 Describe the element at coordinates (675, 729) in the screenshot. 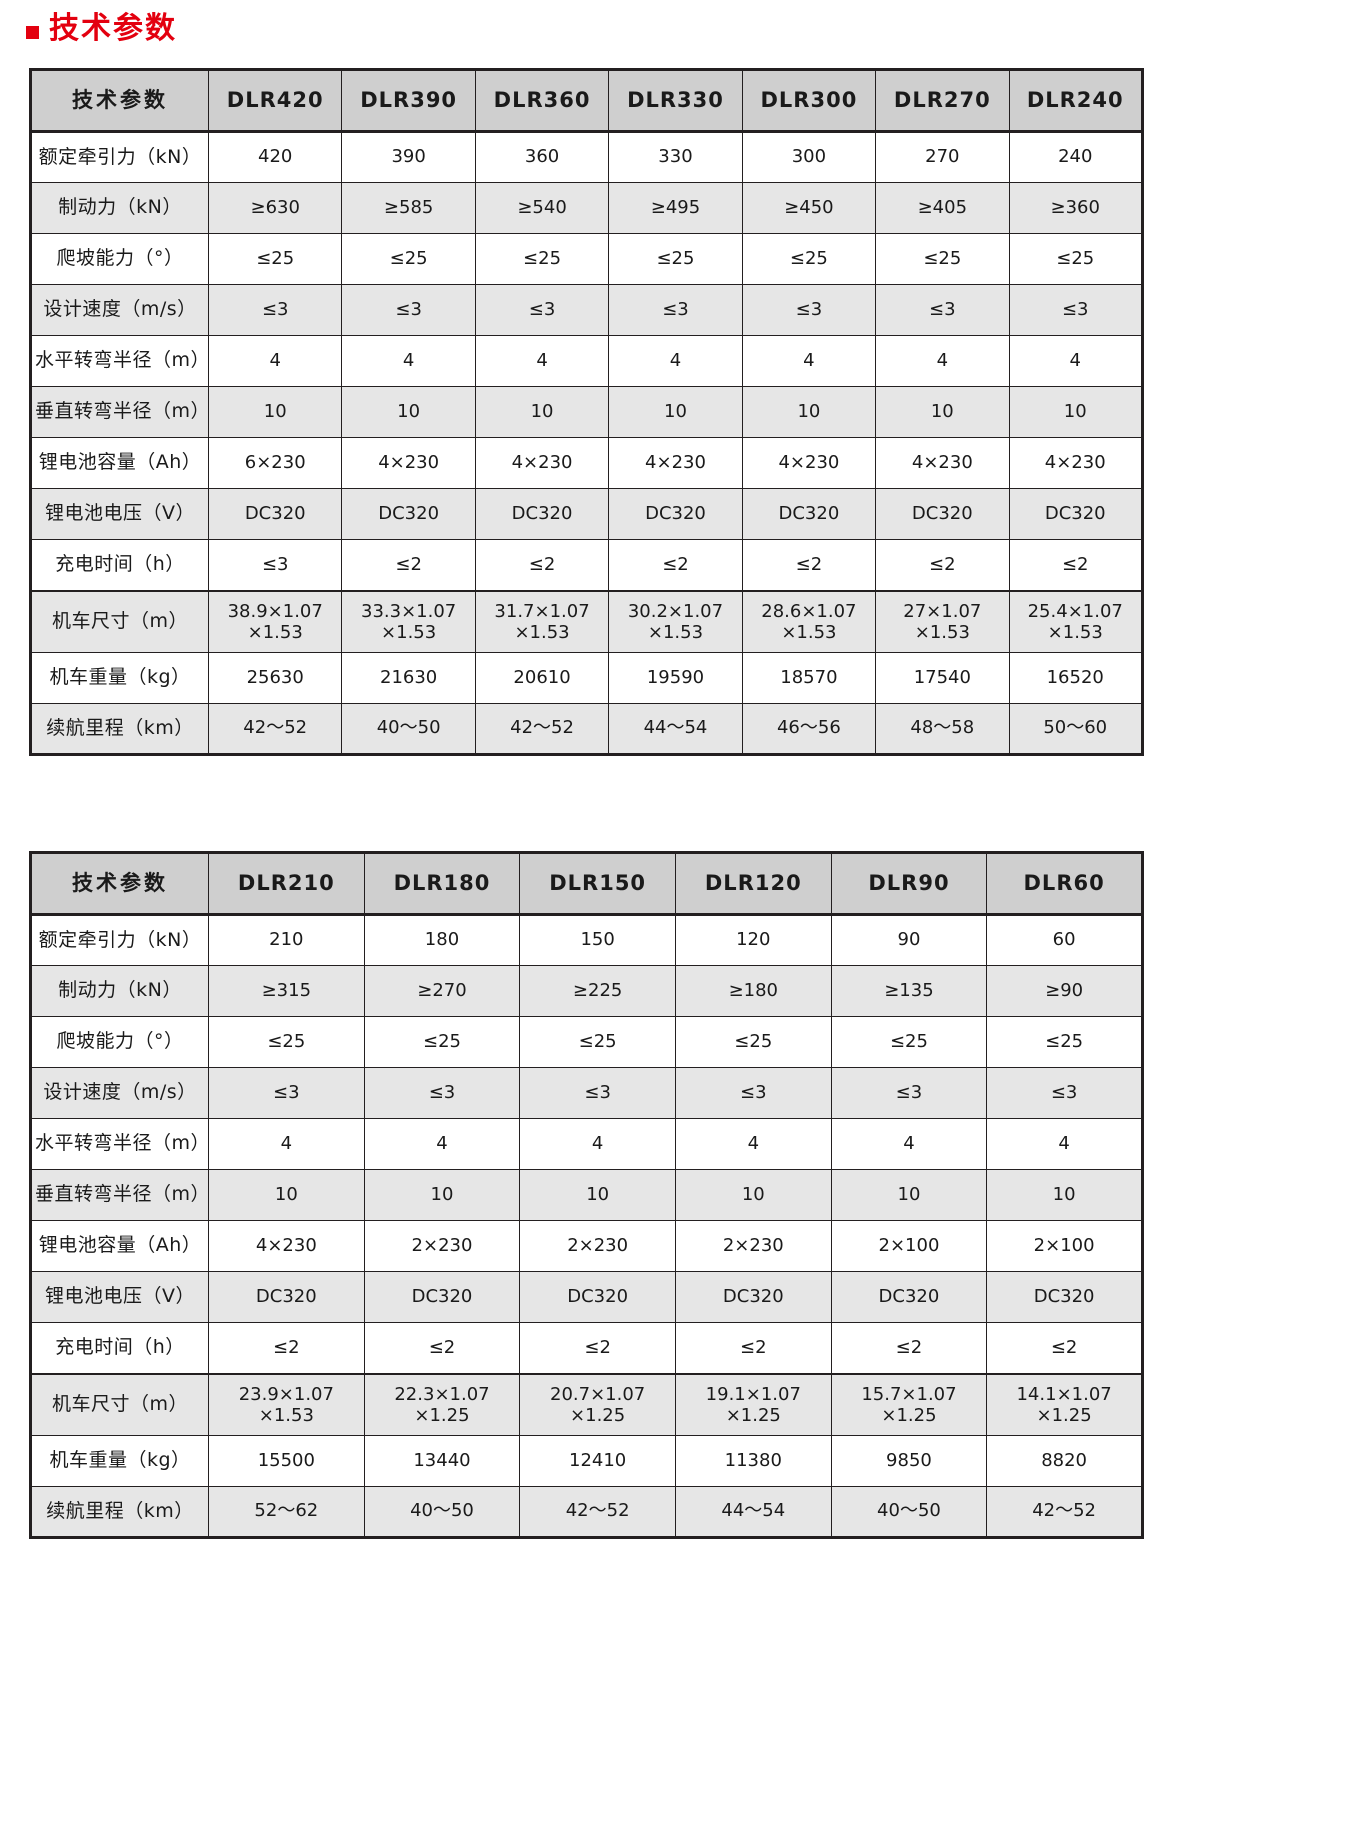

I see `cell-value: 44～54` at that location.